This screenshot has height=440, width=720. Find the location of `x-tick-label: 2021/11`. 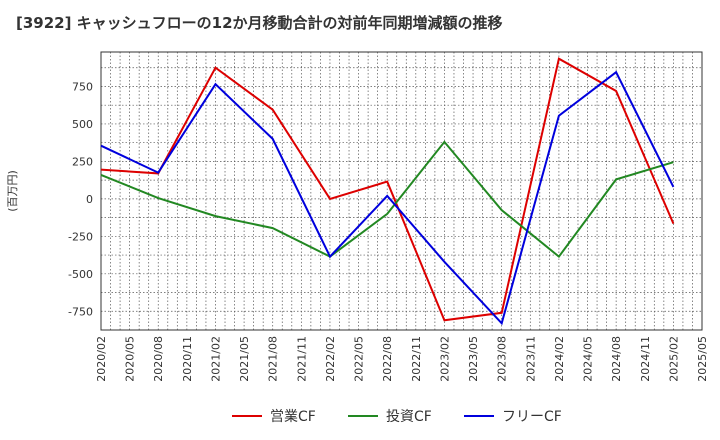

x-tick-label: 2021/11 is located at coordinates (301, 359).